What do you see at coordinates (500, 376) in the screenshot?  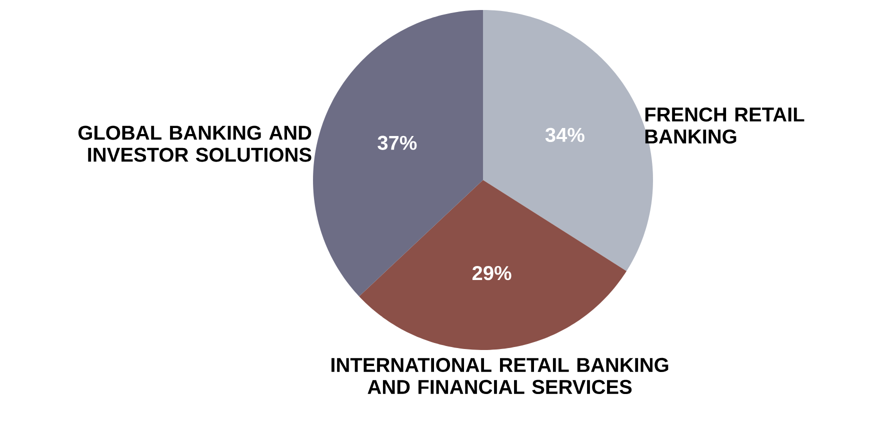 I see `slice-label: INTERNATIONAL RETAIL BANKING AND FINANCIAL SERVICES` at bounding box center [500, 376].